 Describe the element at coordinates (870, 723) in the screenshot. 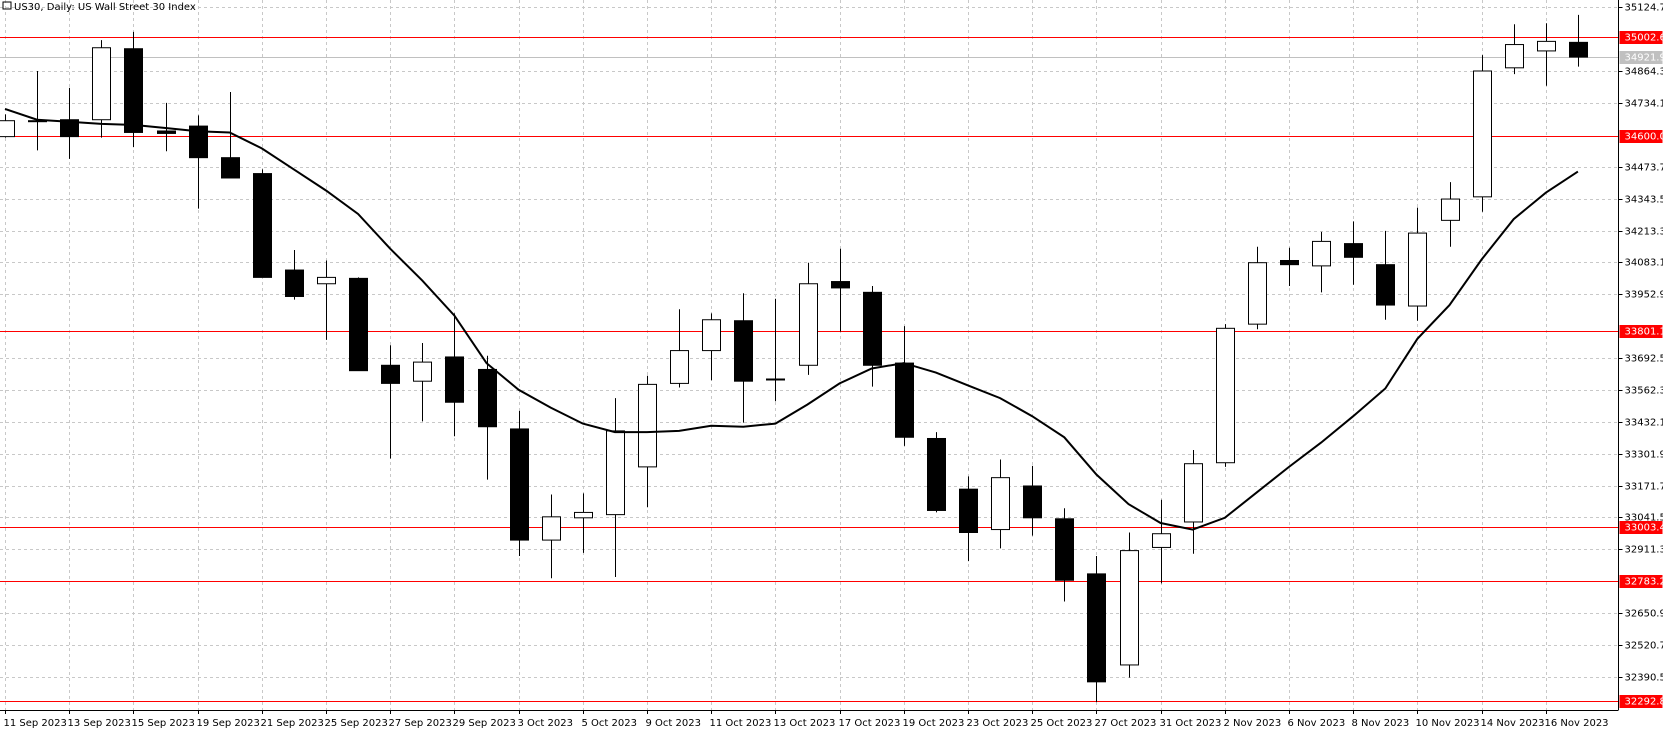

I see `x-tick-label: 17 Oct 2023` at that location.